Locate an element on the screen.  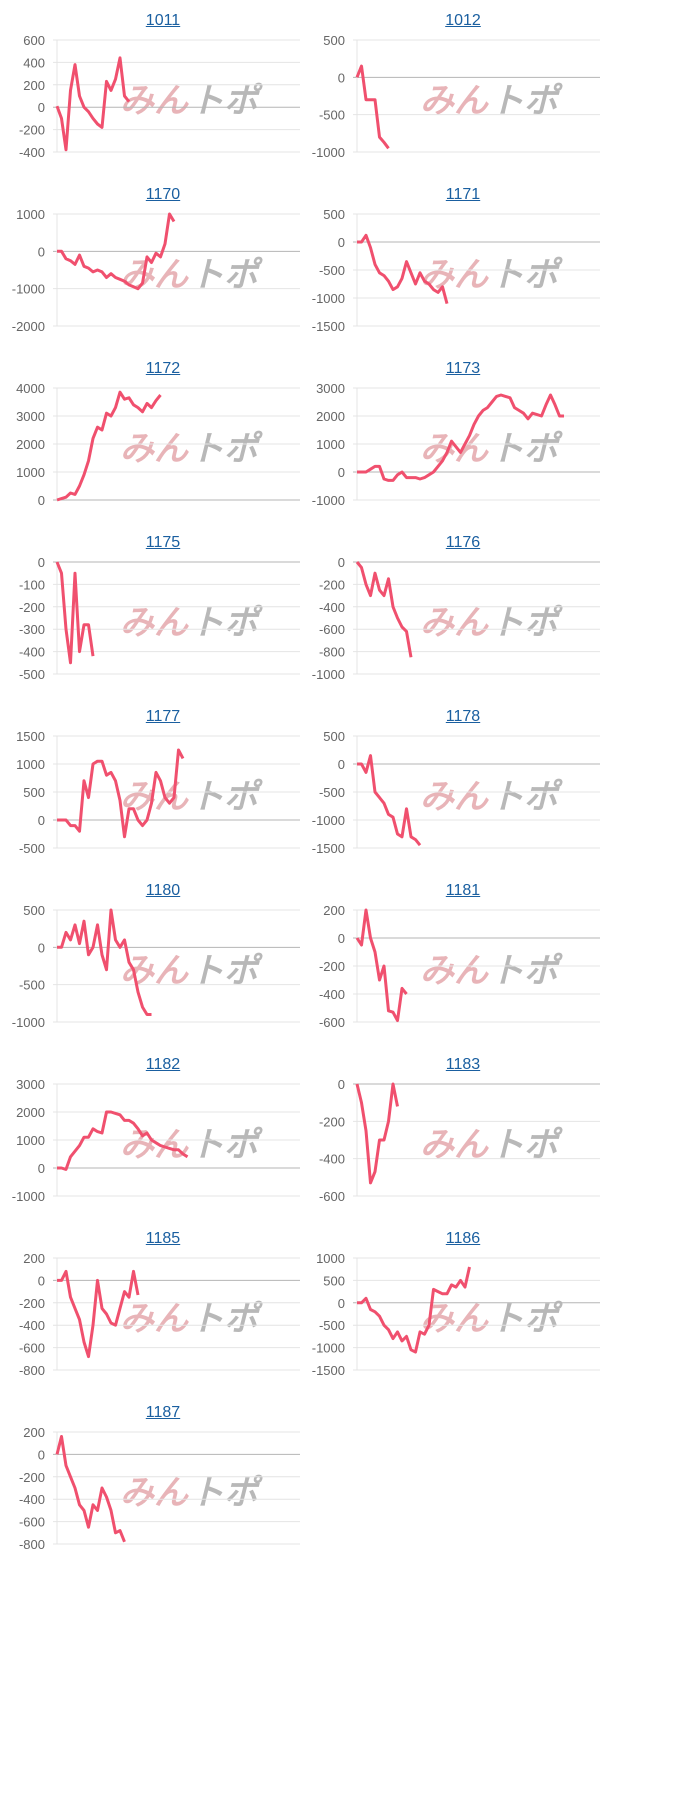
chart-title-link: 1170 is located at coordinates (163, 194).